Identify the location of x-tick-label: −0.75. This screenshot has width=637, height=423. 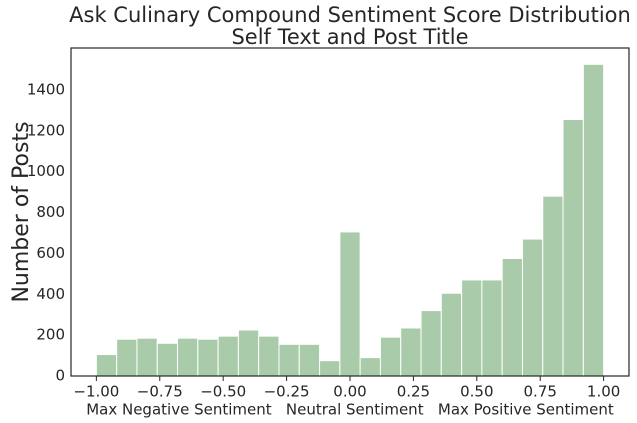
(160, 392).